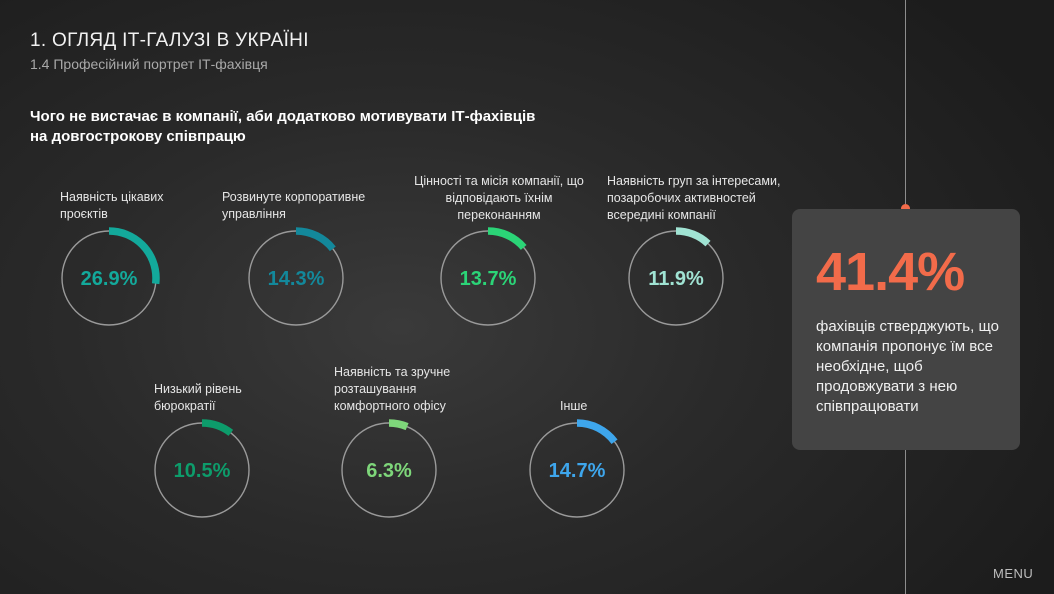 Image resolution: width=1054 pixels, height=594 pixels. Describe the element at coordinates (169, 40) in the screenshot. I see `page-title: 1. ОГЛЯД ІТ-ГАЛУЗІ В УКРАЇНІ` at that location.